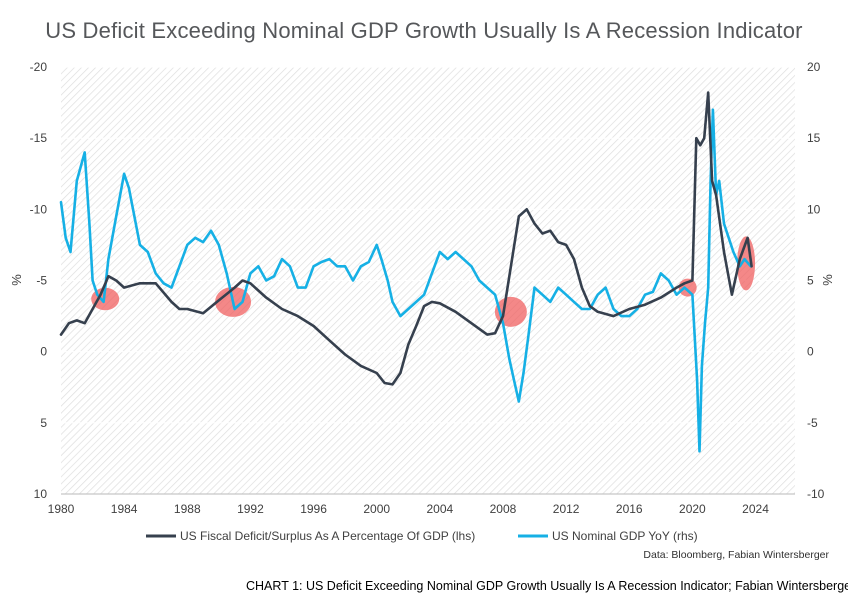  Describe the element at coordinates (313, 509) in the screenshot. I see `x-tick-label: 1996` at that location.